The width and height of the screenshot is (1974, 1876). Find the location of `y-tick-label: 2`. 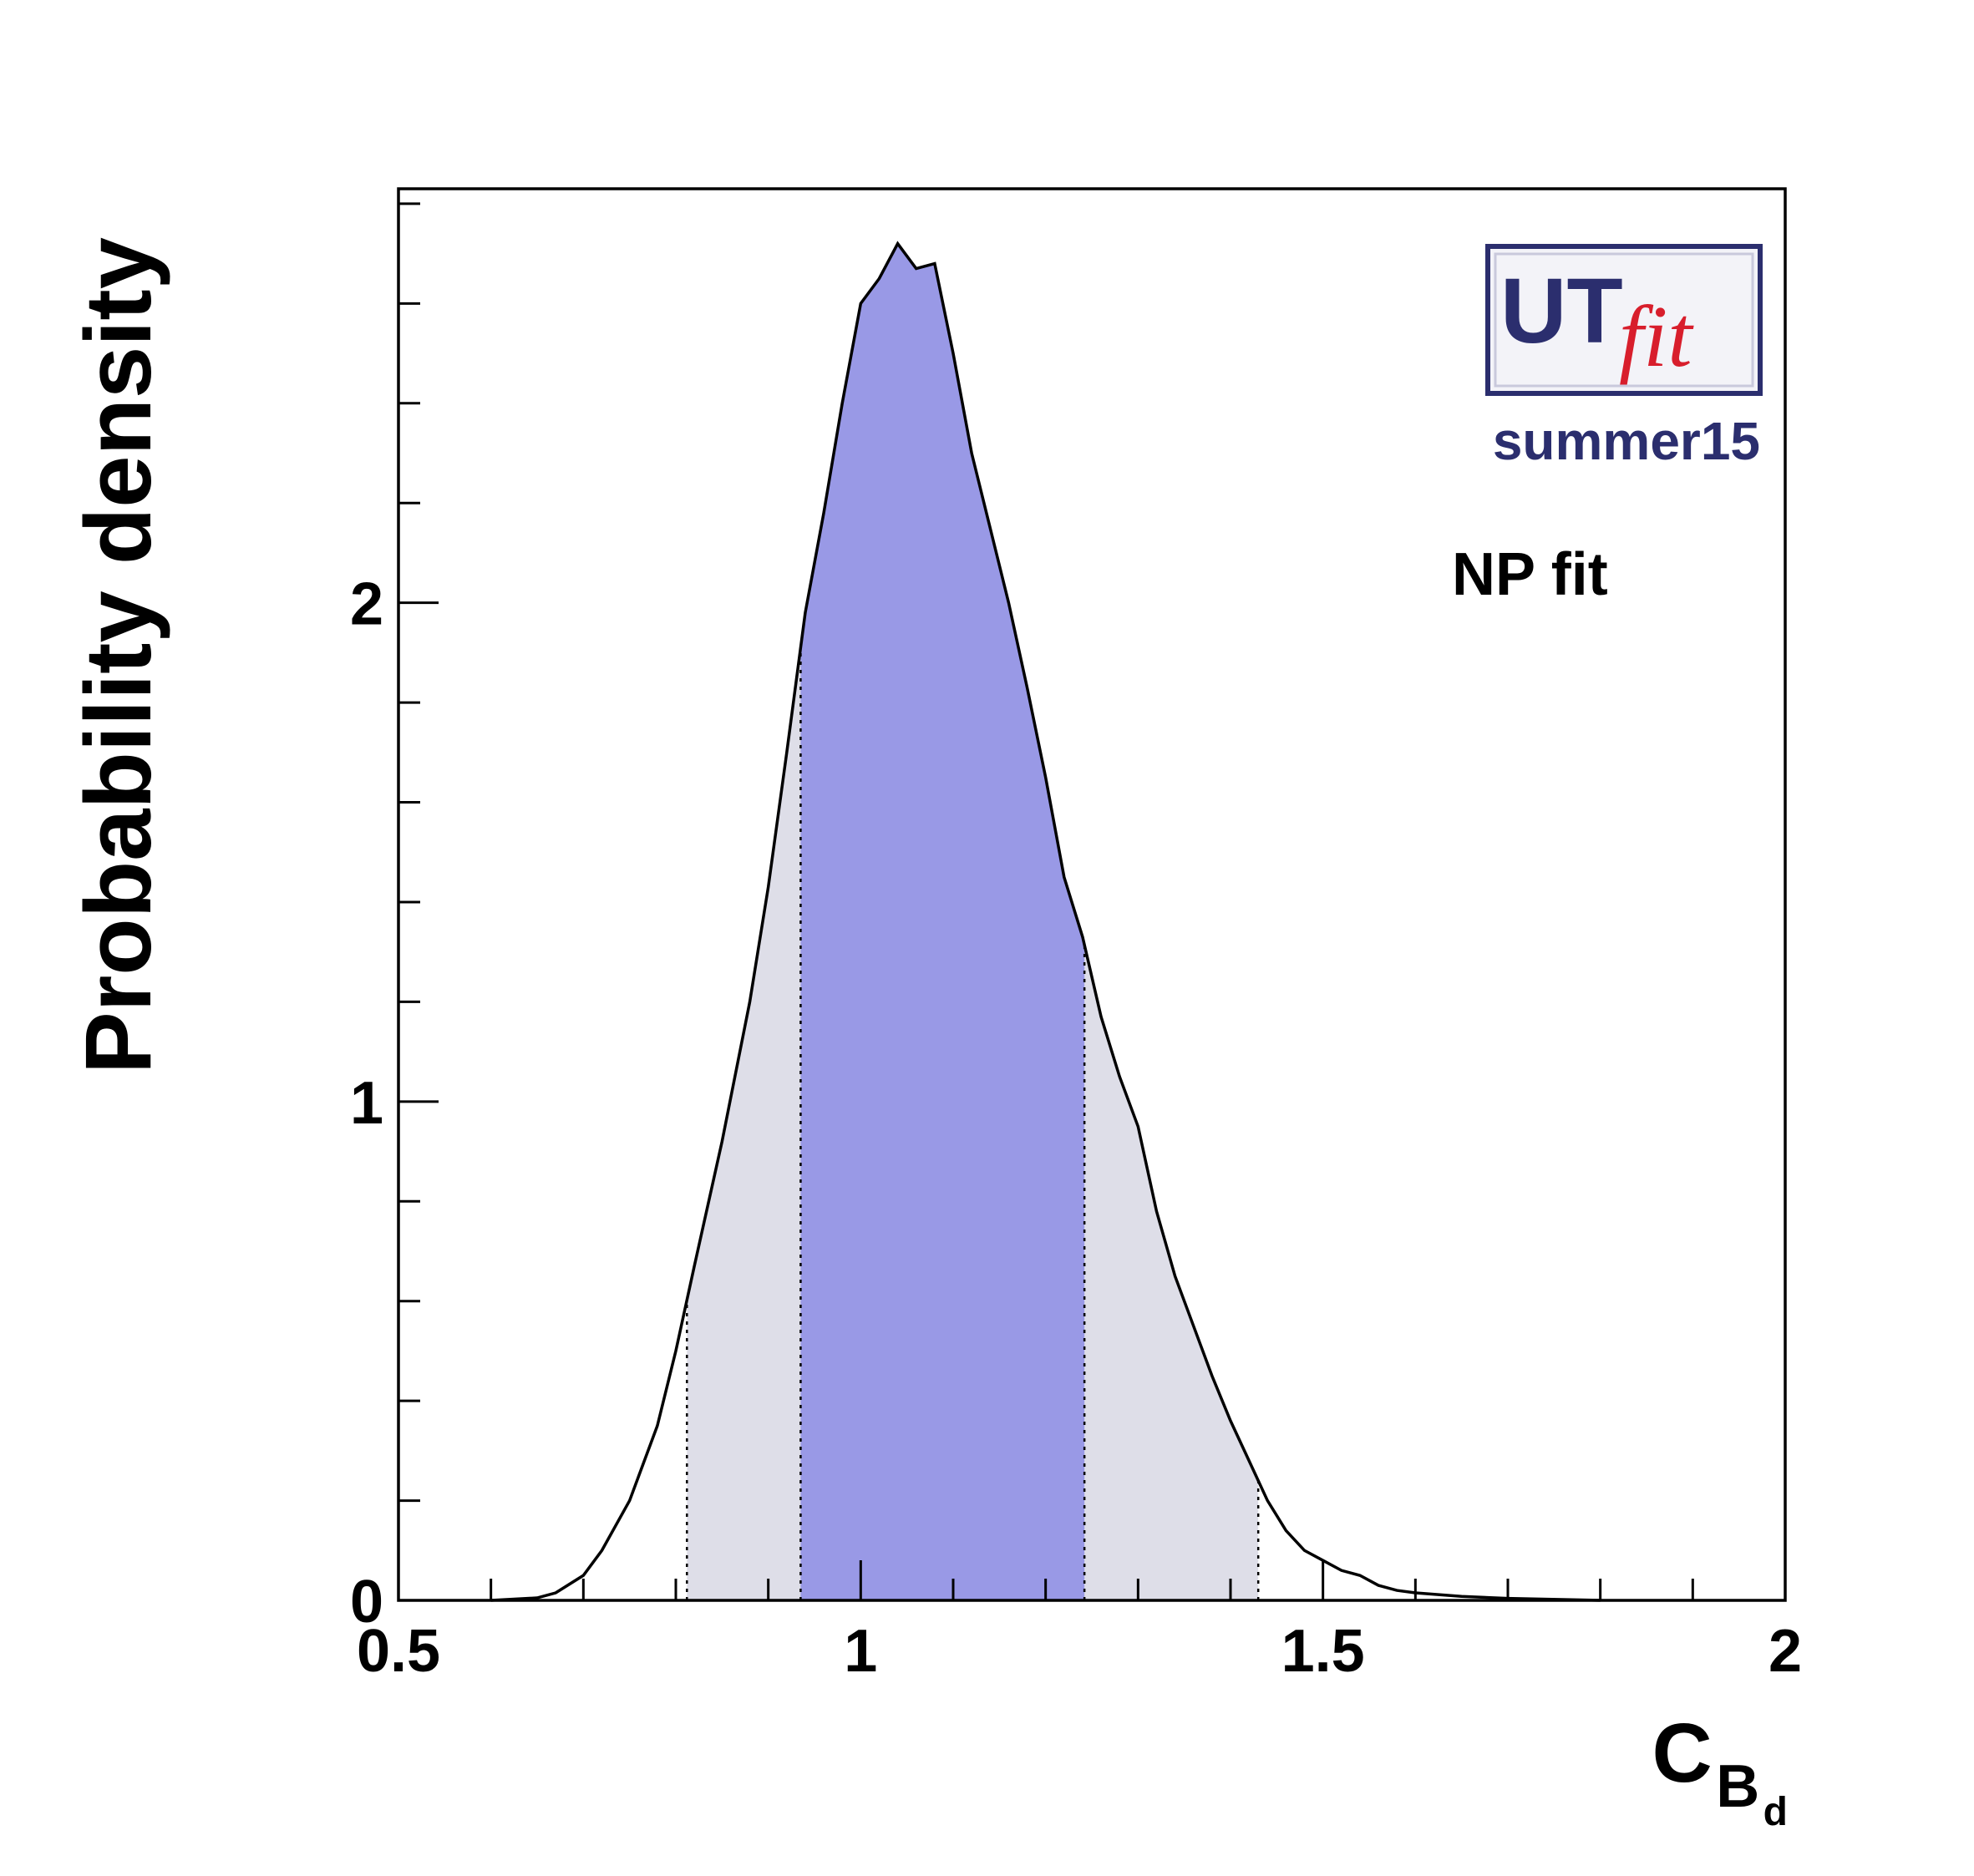

y-tick-label: 2 is located at coordinates (366, 604).